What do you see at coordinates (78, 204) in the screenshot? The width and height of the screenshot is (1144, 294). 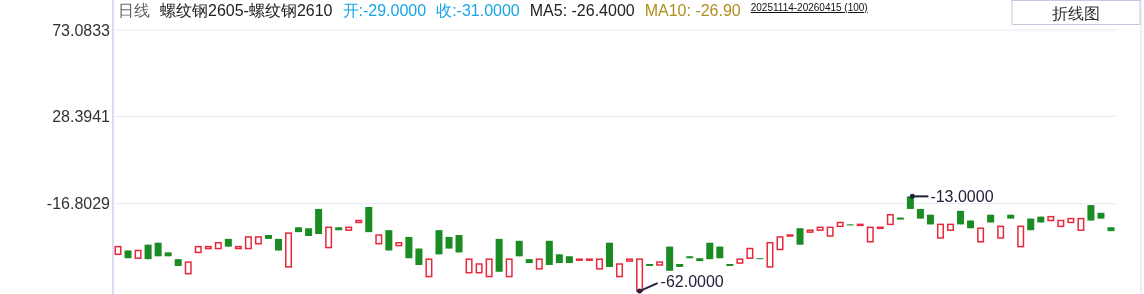 I see `y-tick-label: -16.8029` at bounding box center [78, 204].